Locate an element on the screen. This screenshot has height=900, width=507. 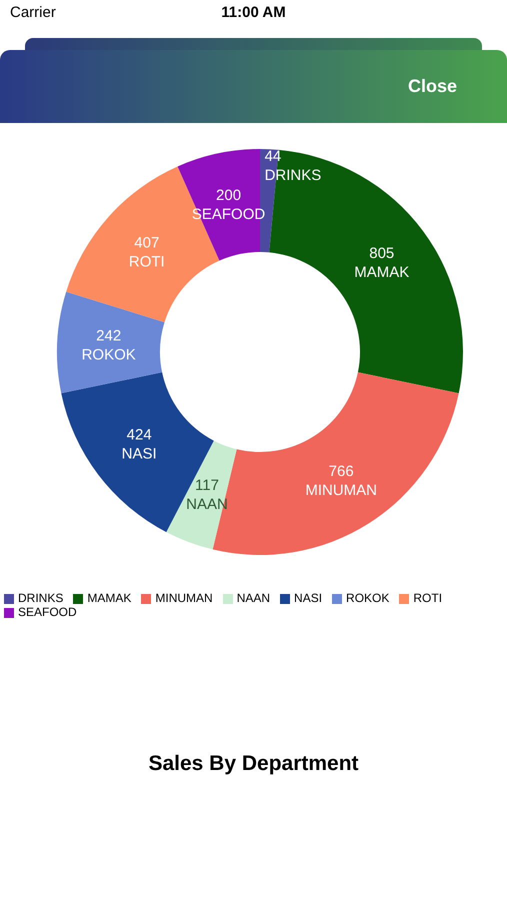
text: 11:00 AM is located at coordinates (253, 12).